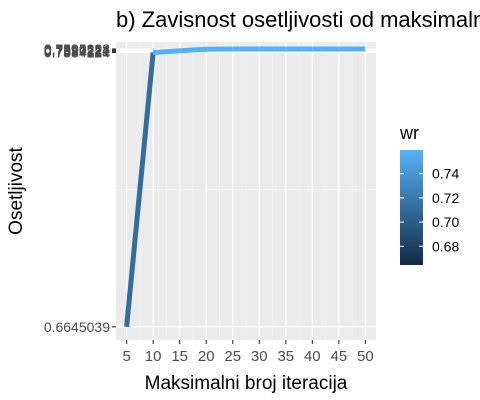 This screenshot has width=480, height=400. I want to click on x-tick-label: 5, so click(126, 356).